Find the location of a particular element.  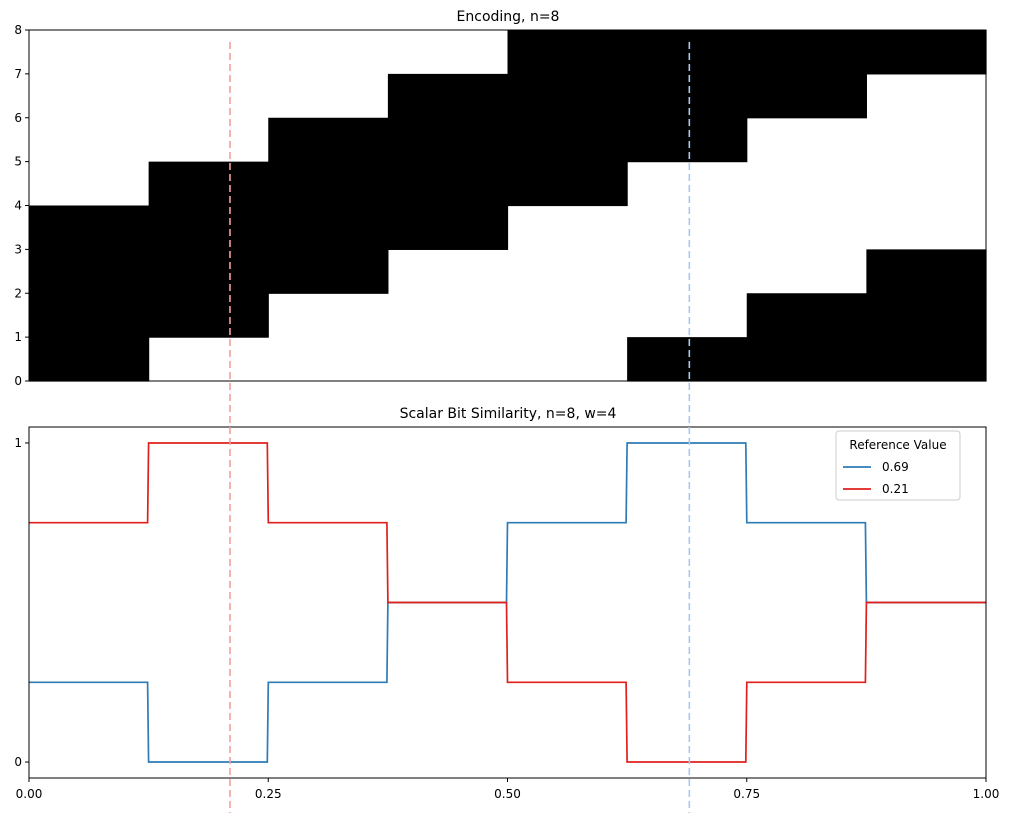

encoding-y-ticks: 0 1 2 3 4 5 6 7 8 is located at coordinates (21, 205).